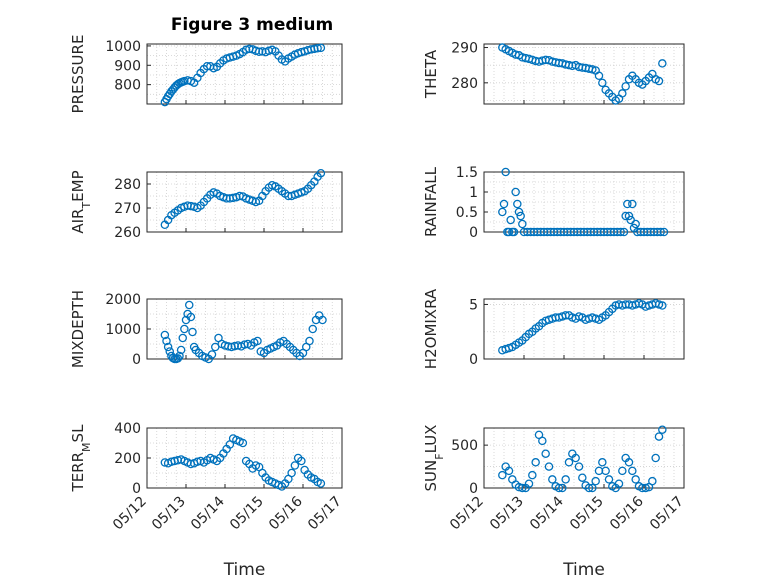 The width and height of the screenshot is (778, 583). Describe the element at coordinates (123, 47) in the screenshot. I see `y-tick-label: 1000` at that location.